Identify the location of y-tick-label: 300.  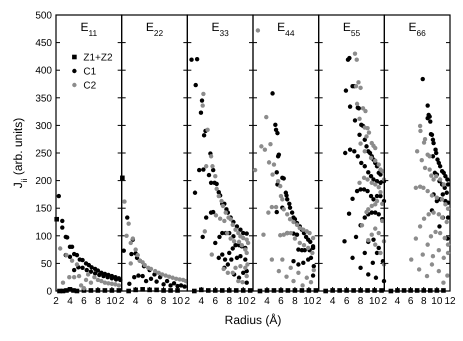
(43, 126).